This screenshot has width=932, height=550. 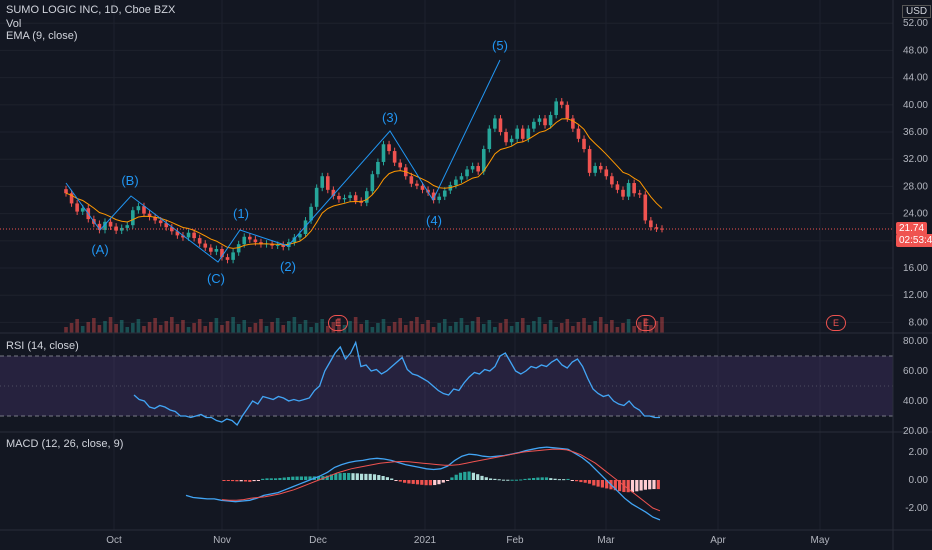 I want to click on rsi-line, so click(x=396, y=383).